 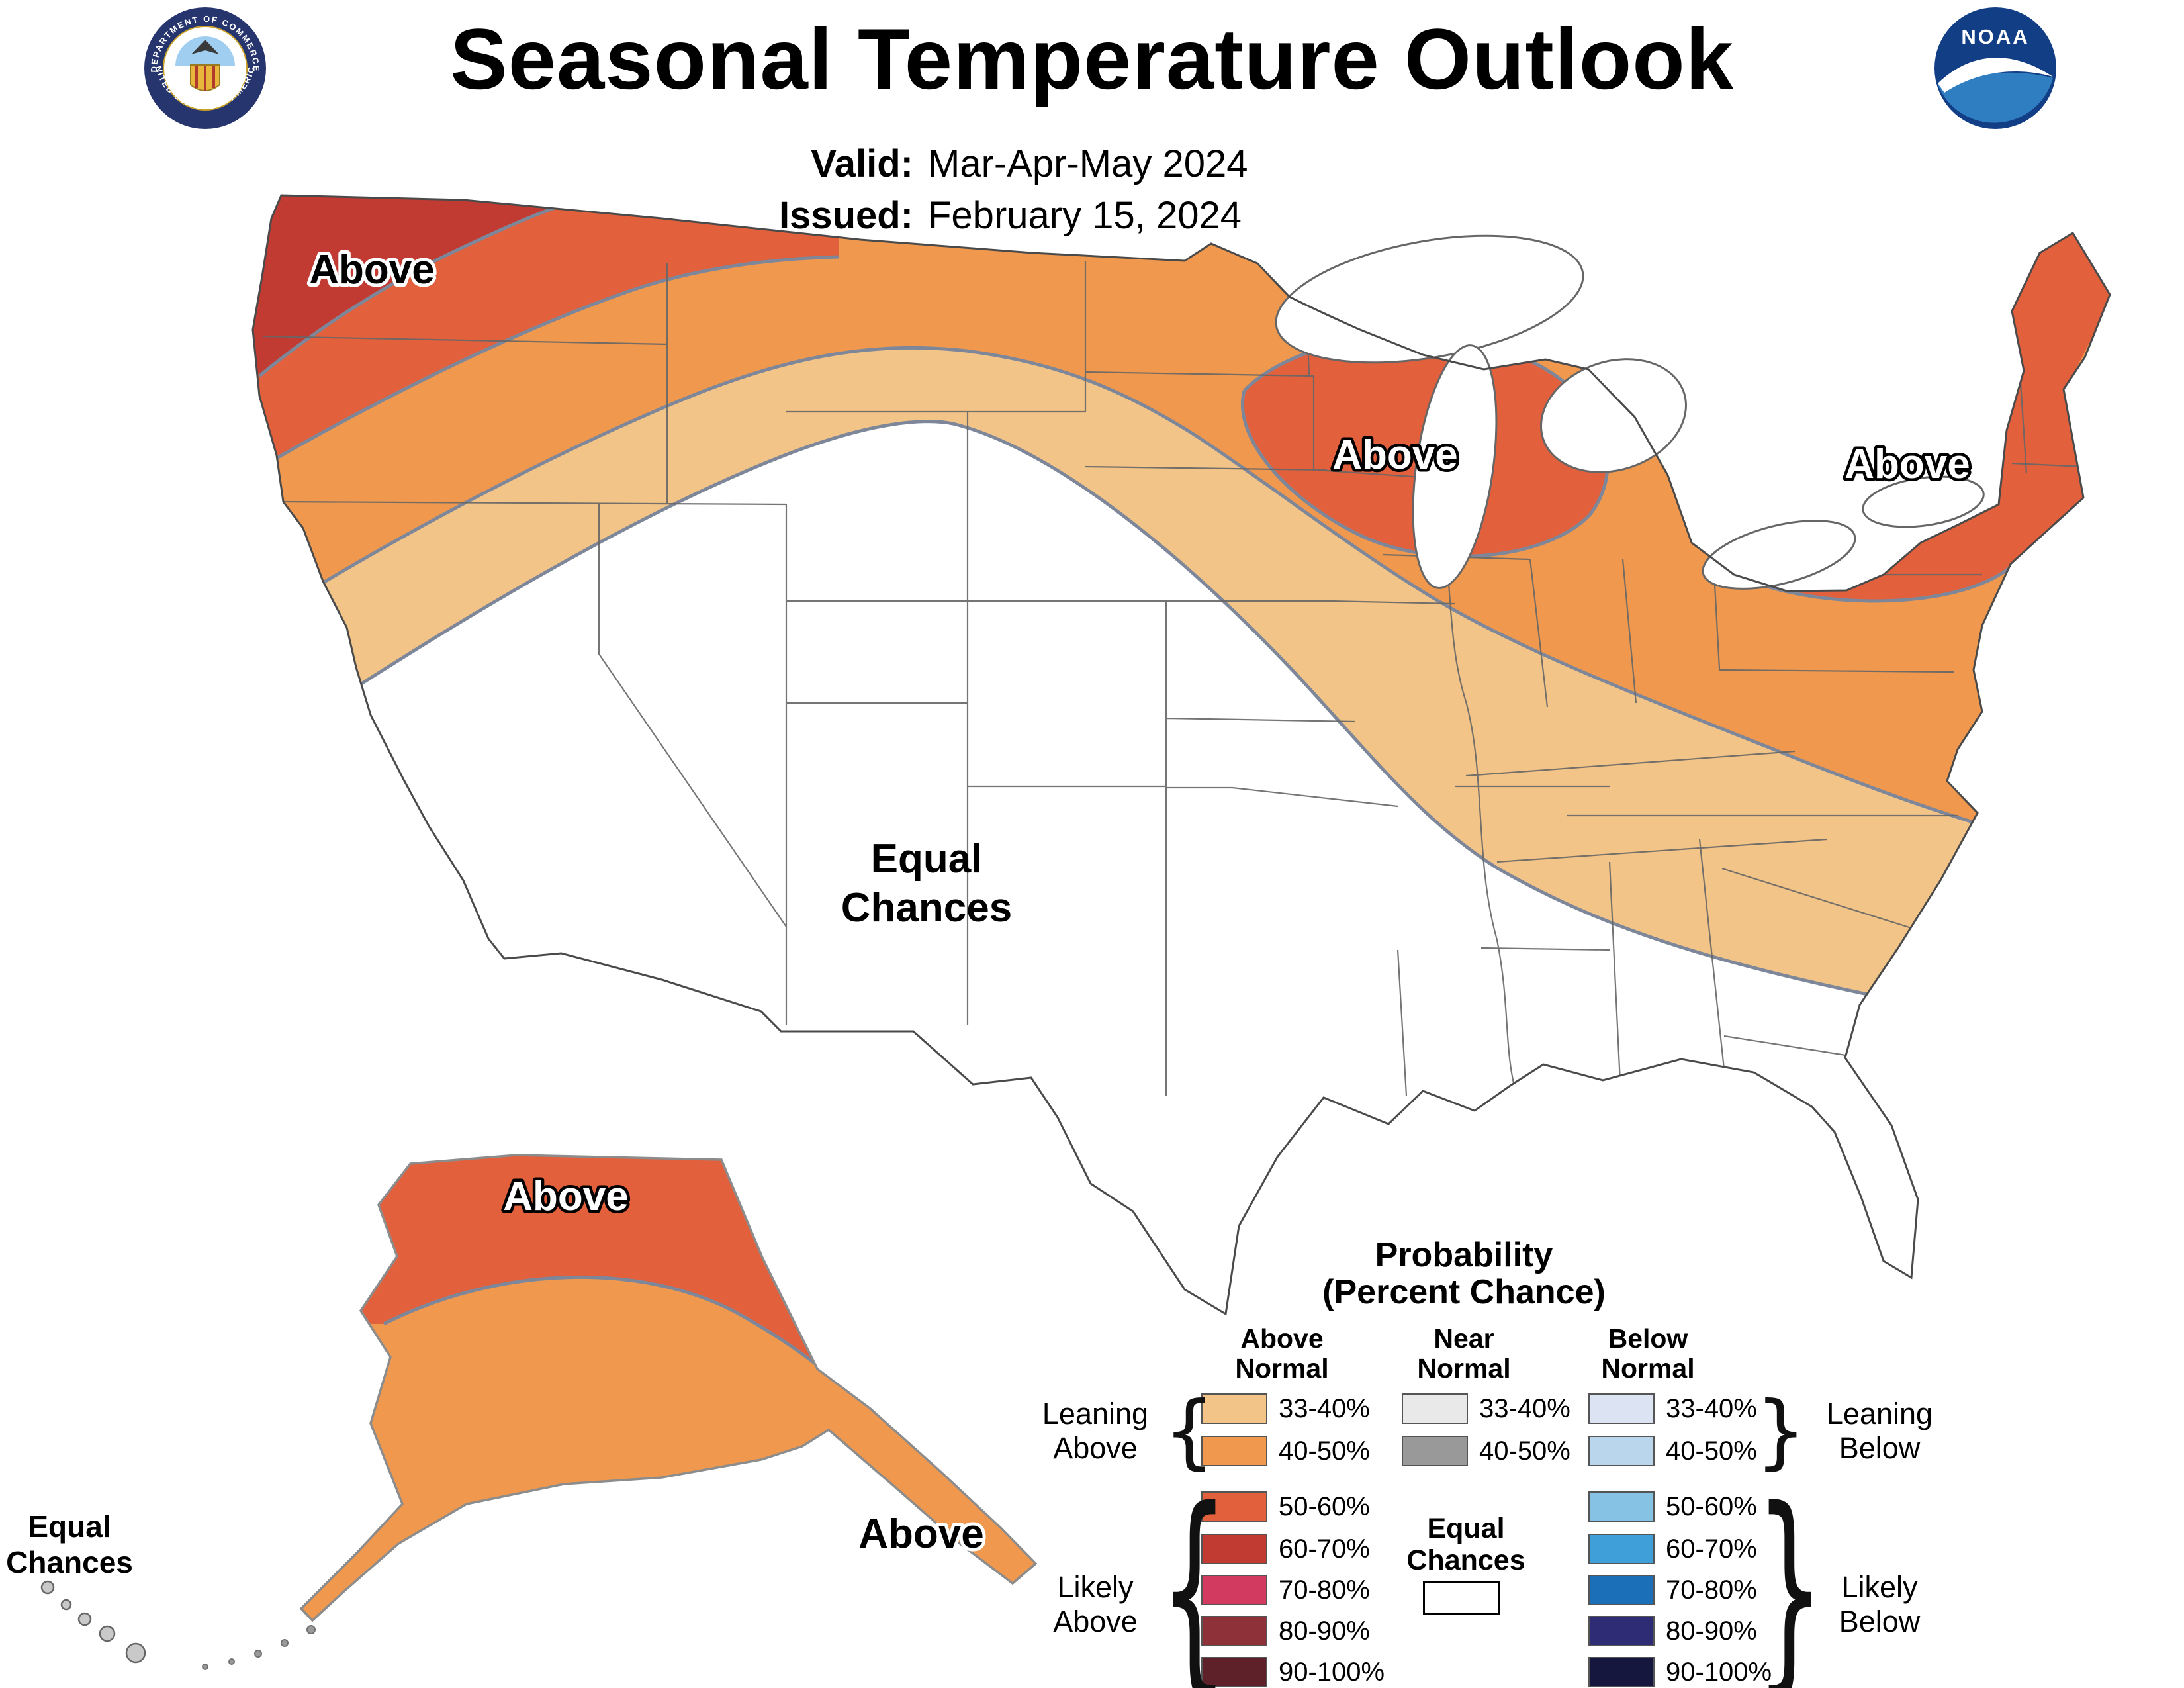 I want to click on label-alaska-above: Above, so click(x=565, y=1196).